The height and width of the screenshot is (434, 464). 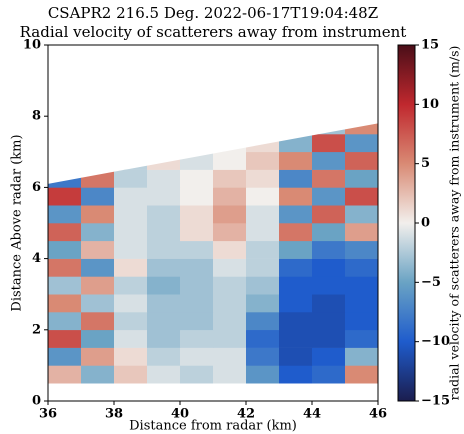 I want to click on x-tick-label: 40, so click(x=180, y=414).